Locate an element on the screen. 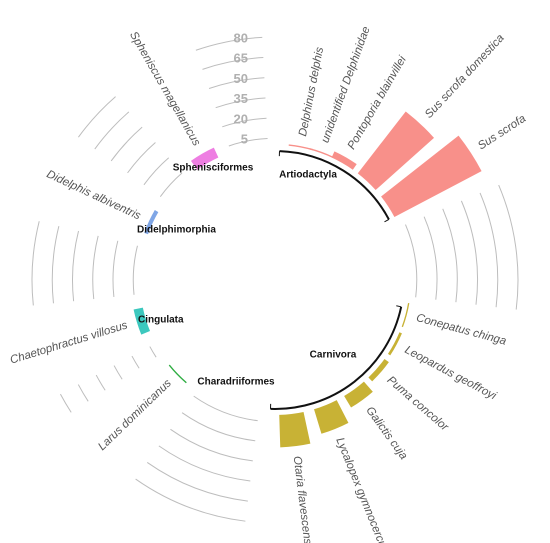 This screenshot has width=550, height=543. species-label: Sus scrofa domestica is located at coordinates (465, 76).